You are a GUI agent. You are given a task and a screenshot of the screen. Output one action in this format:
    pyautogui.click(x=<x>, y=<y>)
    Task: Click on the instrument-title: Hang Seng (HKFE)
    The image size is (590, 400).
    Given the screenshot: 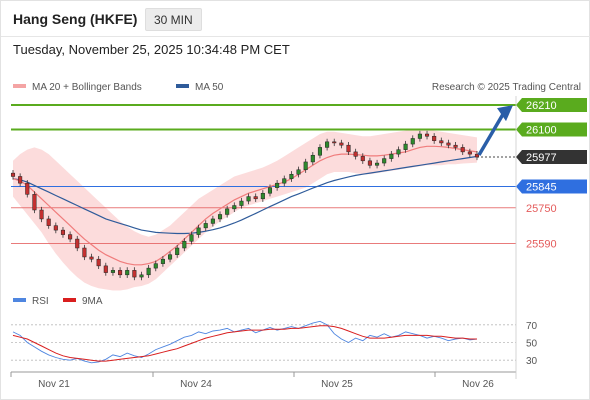 What is the action you would take?
    pyautogui.click(x=75, y=19)
    